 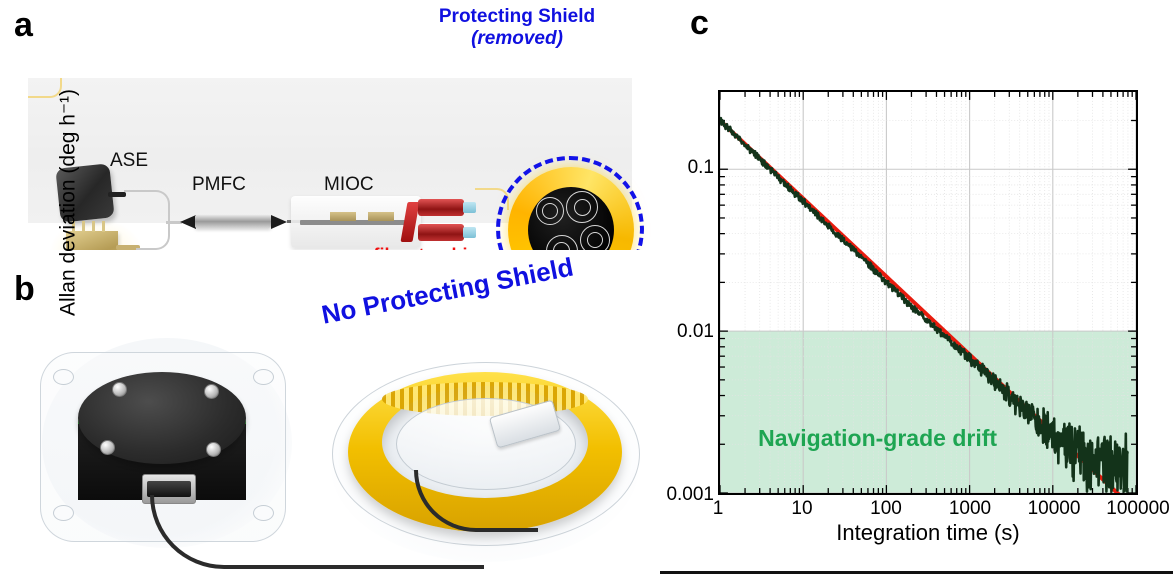 I want to click on protecting-shield-line1: Protecting Shield, so click(x=517, y=16).